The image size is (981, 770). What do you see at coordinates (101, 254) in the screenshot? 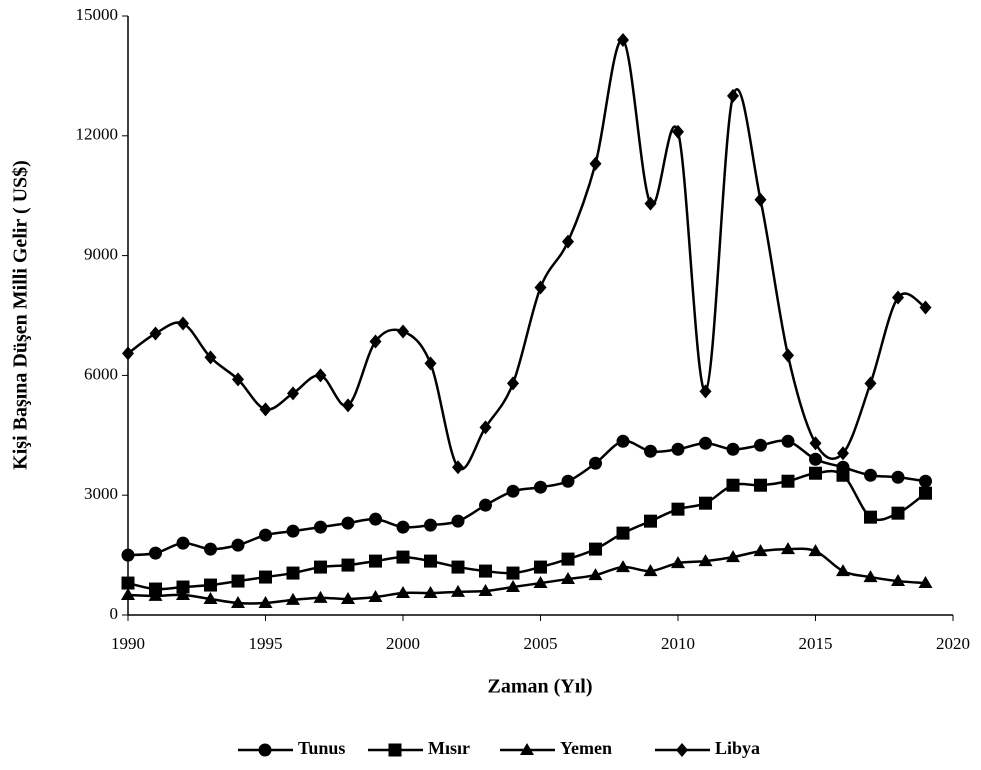
I see `y-tick-label: 9000` at bounding box center [101, 254].